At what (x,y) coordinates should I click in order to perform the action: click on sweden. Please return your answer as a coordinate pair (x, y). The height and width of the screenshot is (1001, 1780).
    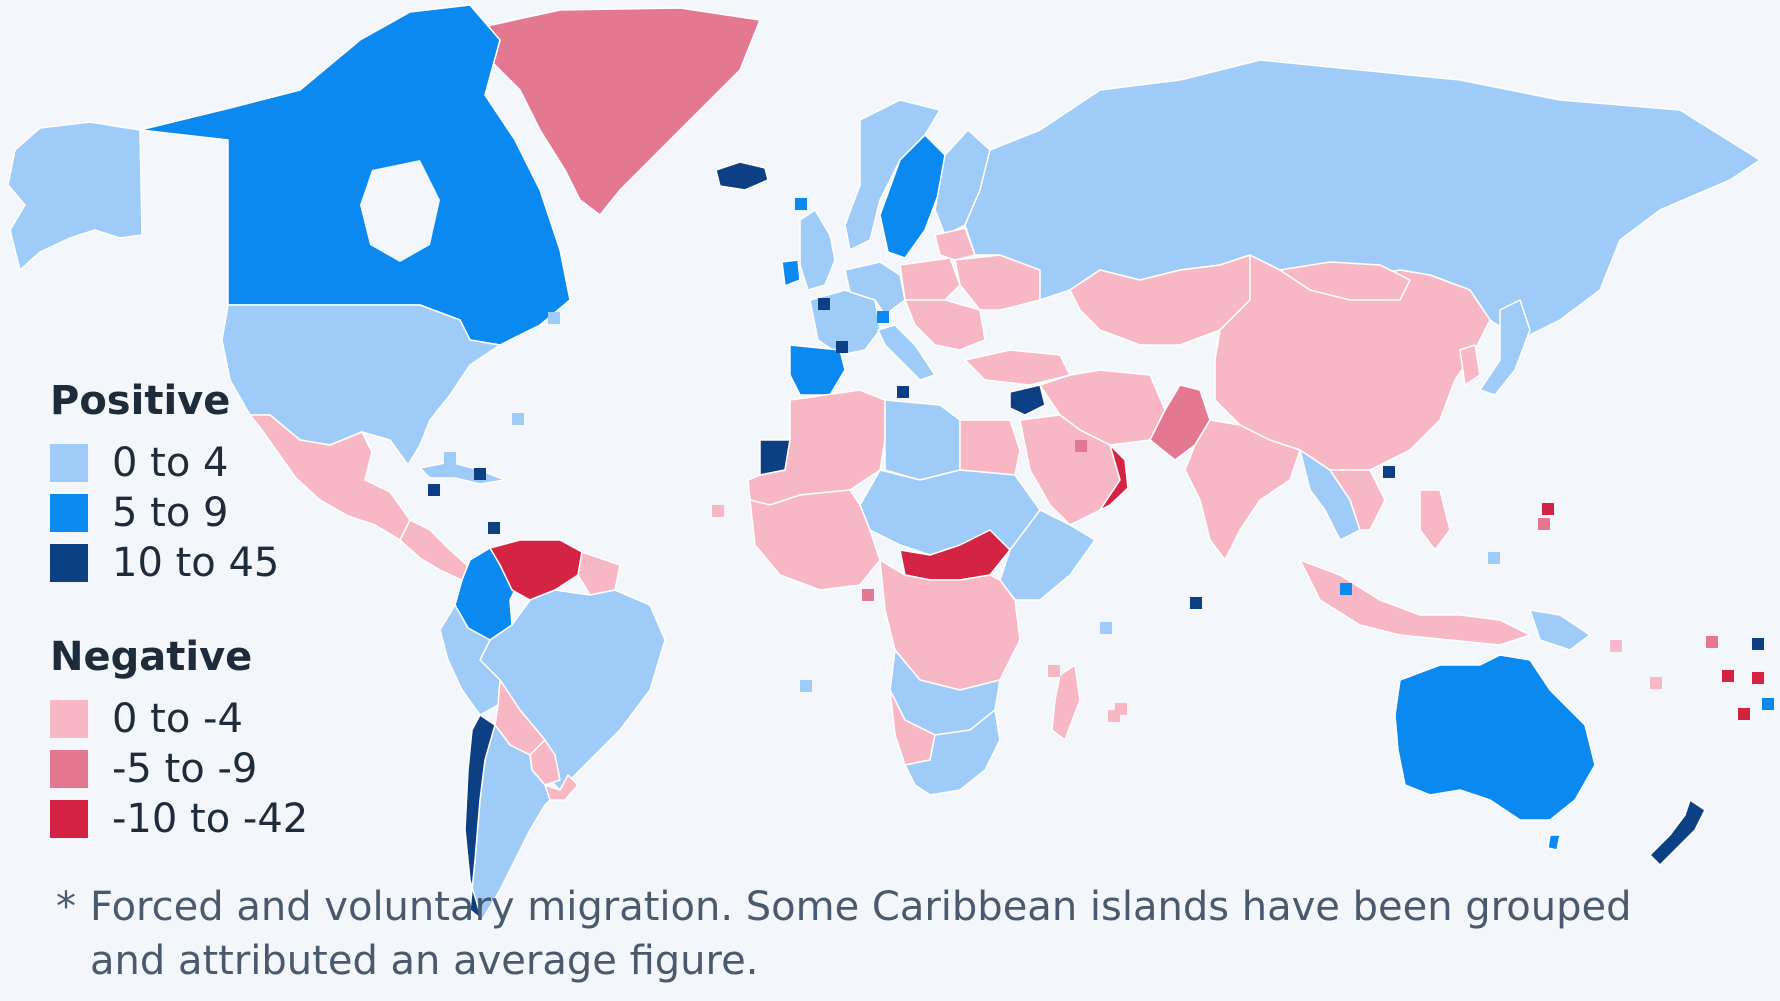
    Looking at the image, I should click on (912, 196).